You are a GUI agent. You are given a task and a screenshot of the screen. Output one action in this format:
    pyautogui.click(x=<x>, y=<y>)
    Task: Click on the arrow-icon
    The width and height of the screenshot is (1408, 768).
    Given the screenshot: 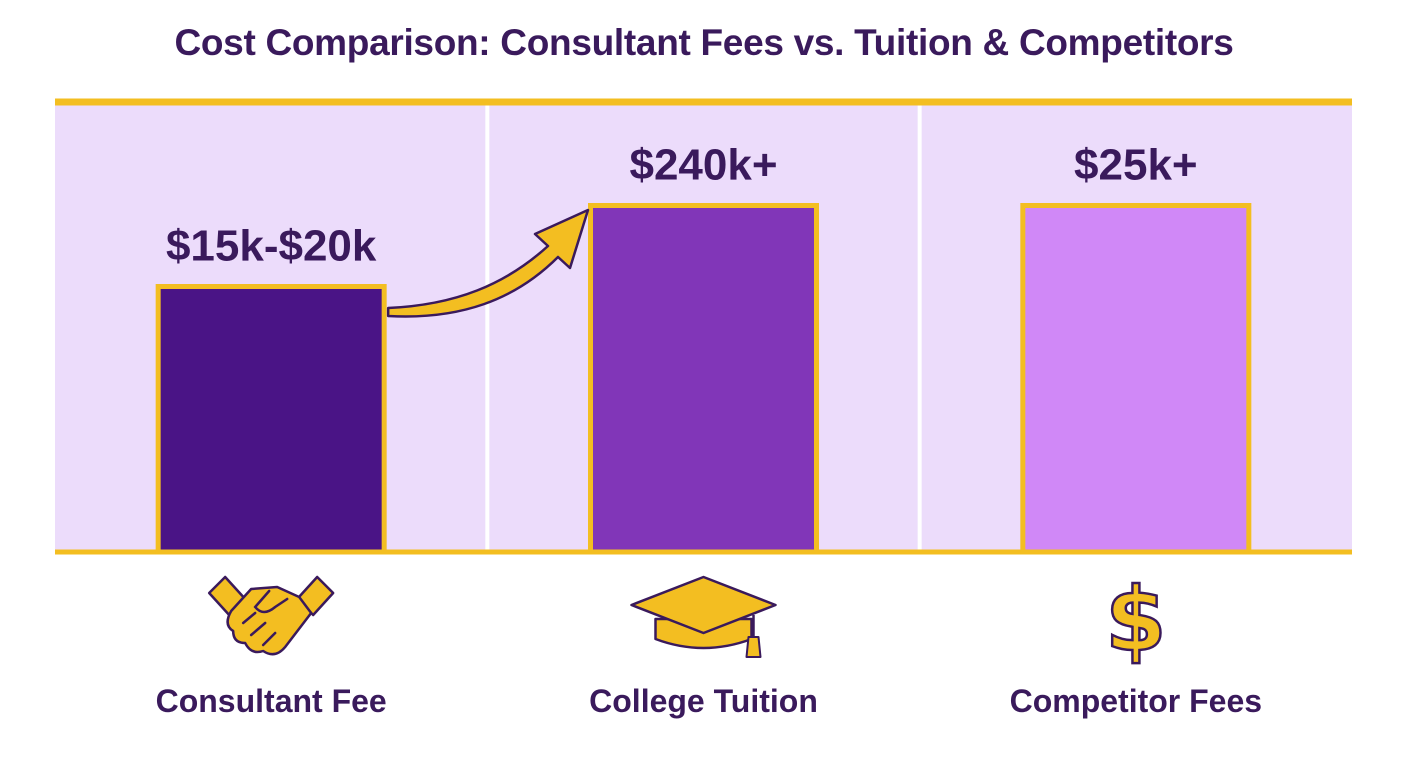 What is the action you would take?
    pyautogui.click(x=488, y=263)
    